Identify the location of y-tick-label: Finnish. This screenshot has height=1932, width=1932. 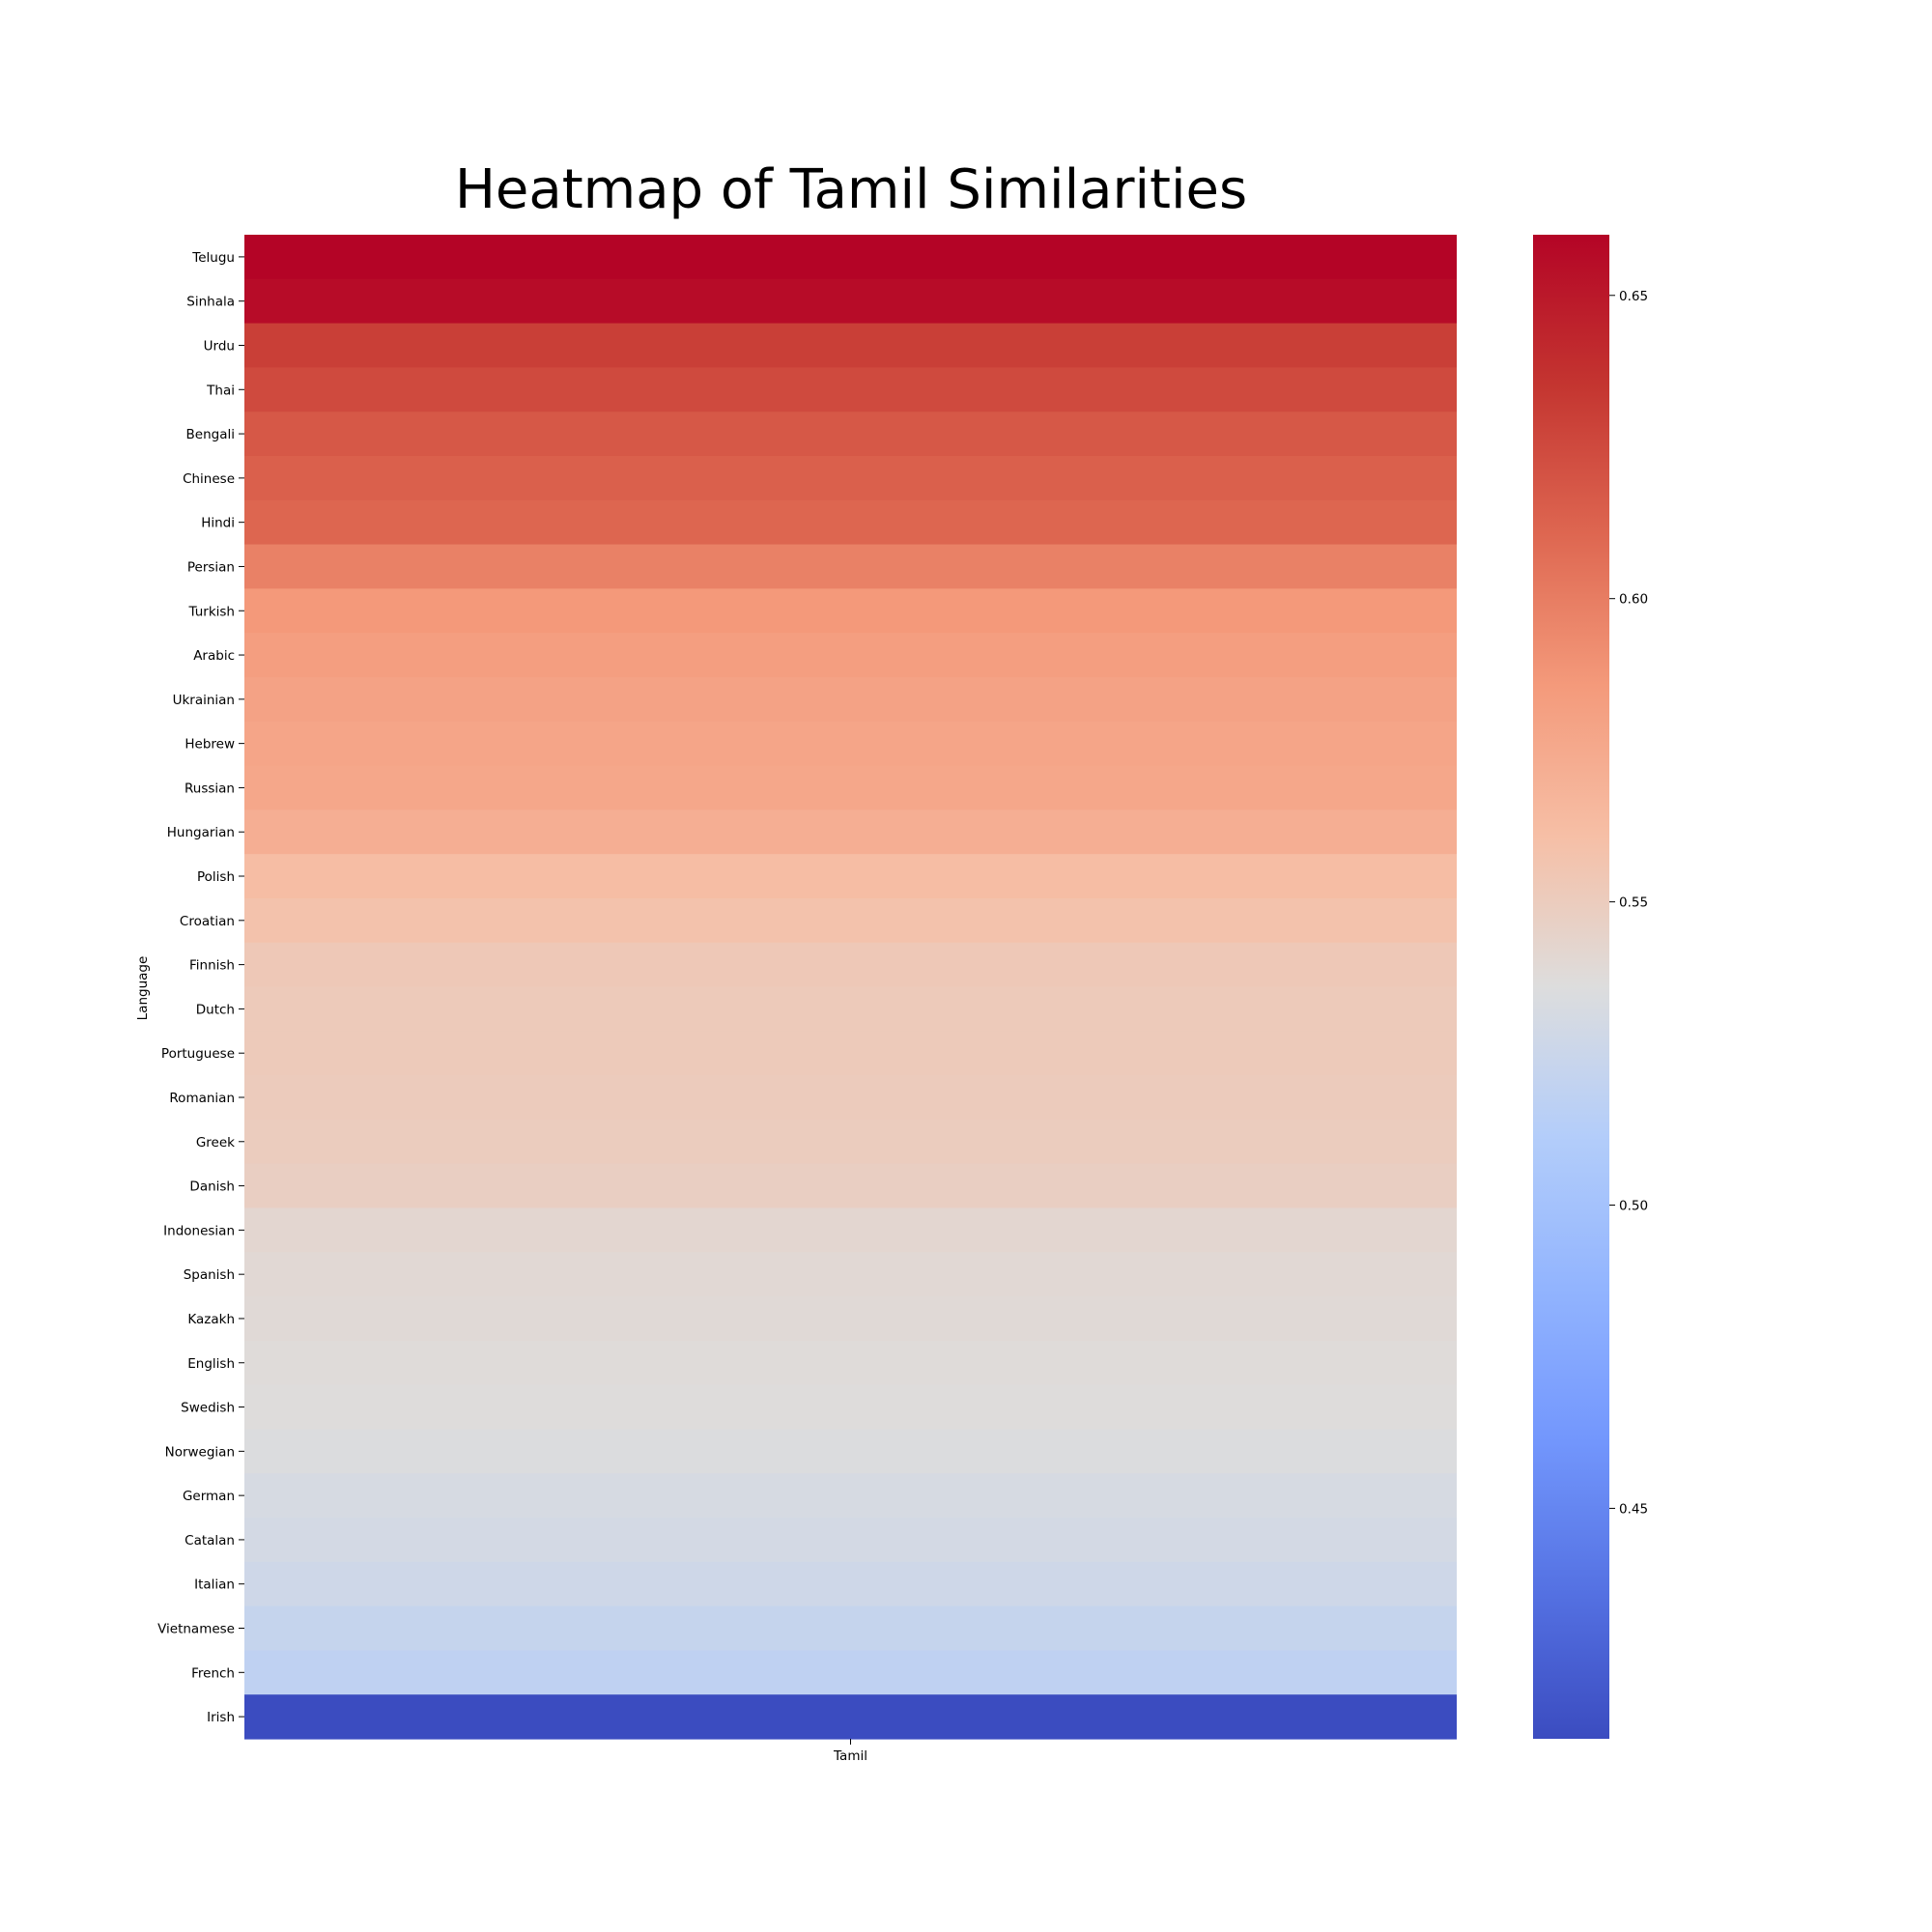
(212, 966).